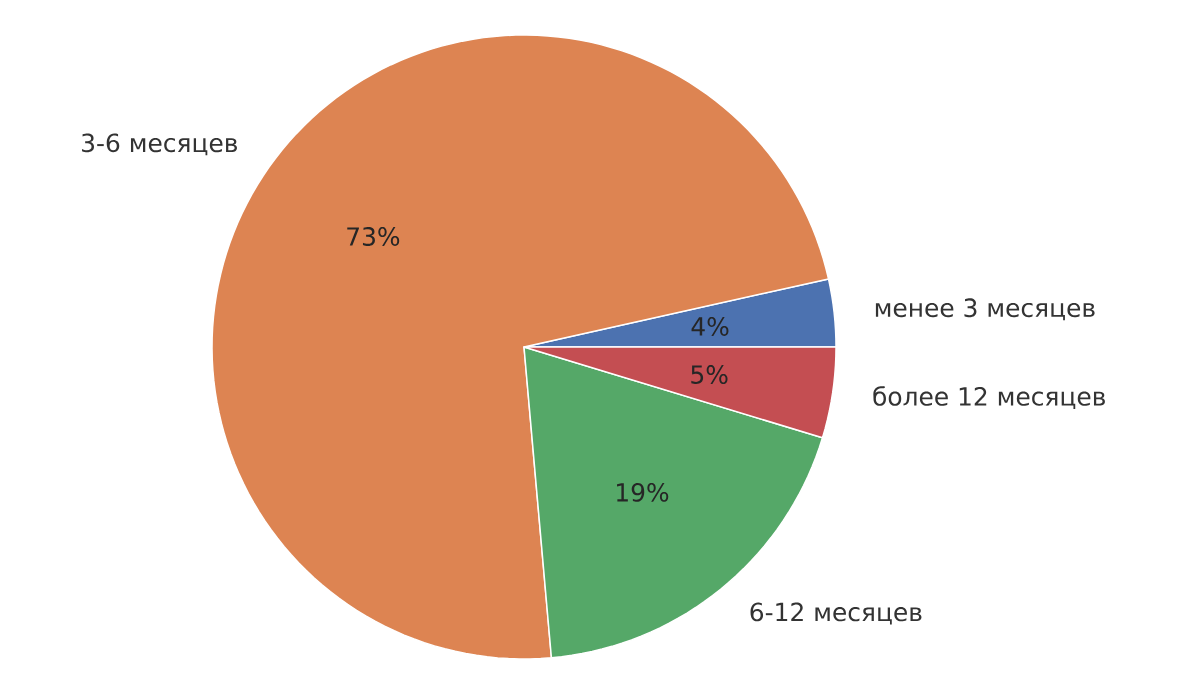 This screenshot has width=1178, height=684. I want to click on data-label: 73%, so click(373, 236).